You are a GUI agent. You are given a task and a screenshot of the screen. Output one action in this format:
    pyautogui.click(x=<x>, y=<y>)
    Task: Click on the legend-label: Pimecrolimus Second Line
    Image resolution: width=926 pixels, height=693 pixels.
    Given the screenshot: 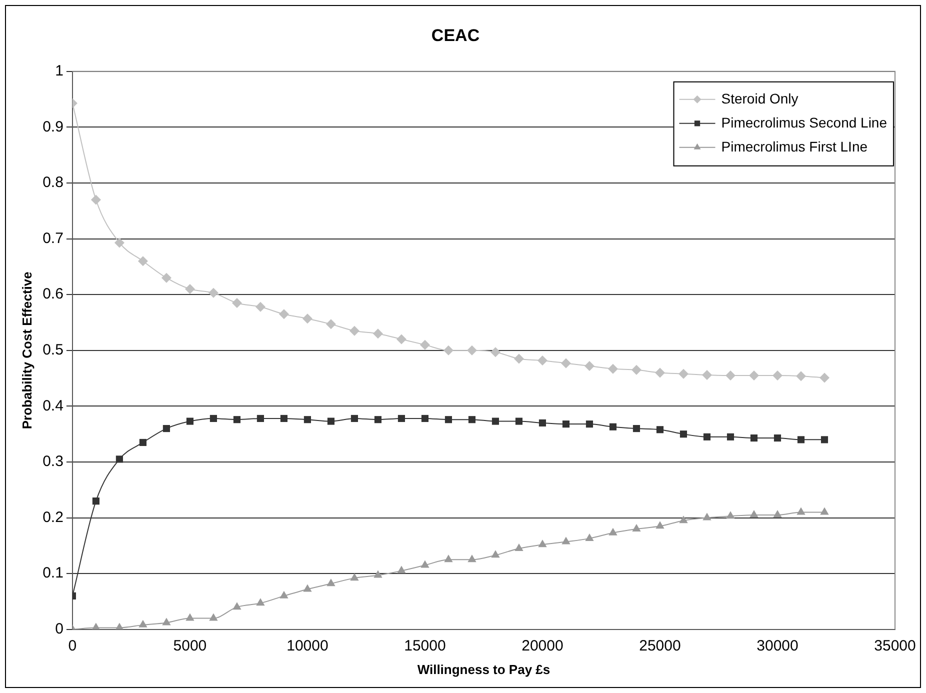 What is the action you would take?
    pyautogui.click(x=804, y=122)
    